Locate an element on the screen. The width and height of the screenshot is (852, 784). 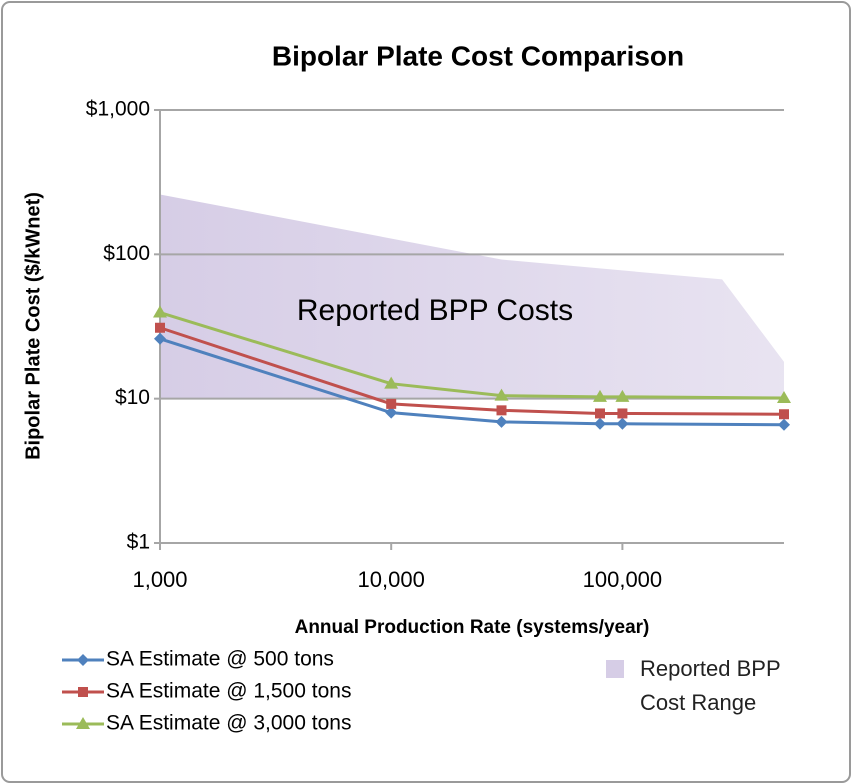
legend-label: Reported BPP Cost Range is located at coordinates (710, 685).